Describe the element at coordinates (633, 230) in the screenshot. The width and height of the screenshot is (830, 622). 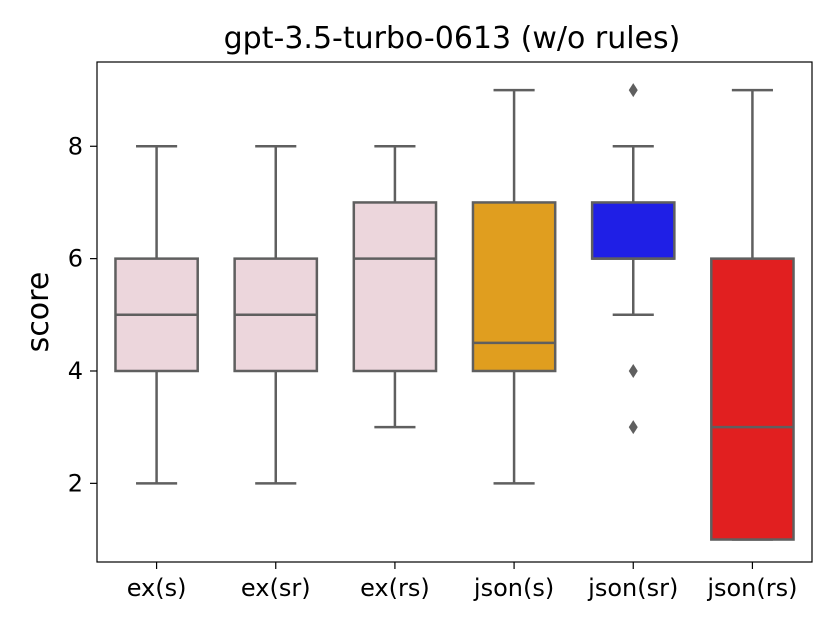
I see `box-json(sr)` at that location.